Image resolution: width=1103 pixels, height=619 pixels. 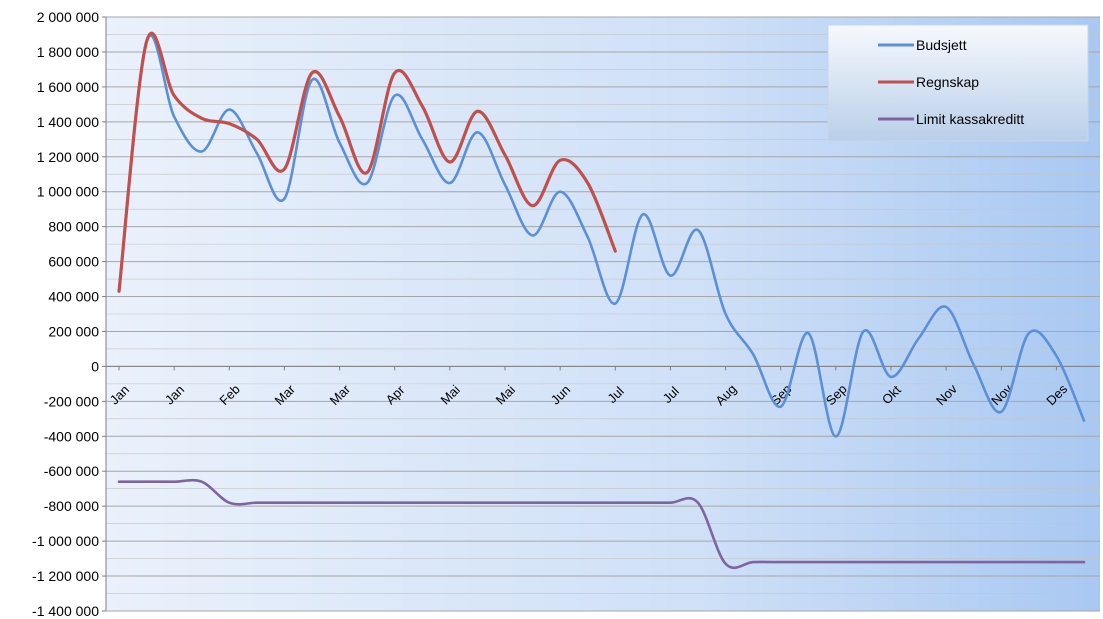 I want to click on y-tick-label: 1 400 000, so click(x=68, y=122).